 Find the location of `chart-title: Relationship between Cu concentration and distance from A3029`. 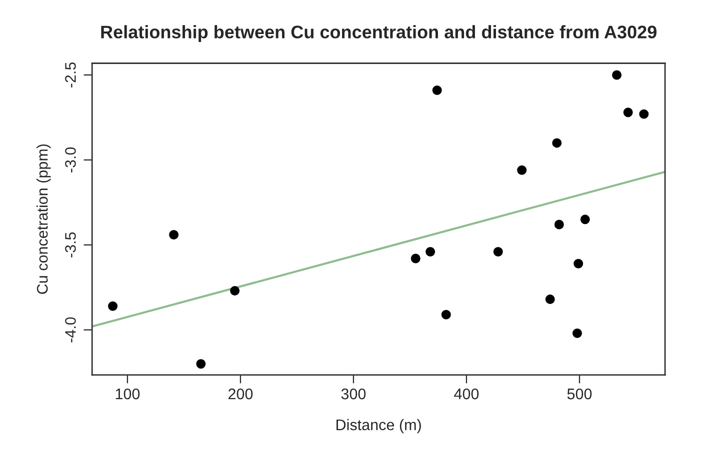

chart-title: Relationship between Cu concentration and distance from A3029 is located at coordinates (378, 33).